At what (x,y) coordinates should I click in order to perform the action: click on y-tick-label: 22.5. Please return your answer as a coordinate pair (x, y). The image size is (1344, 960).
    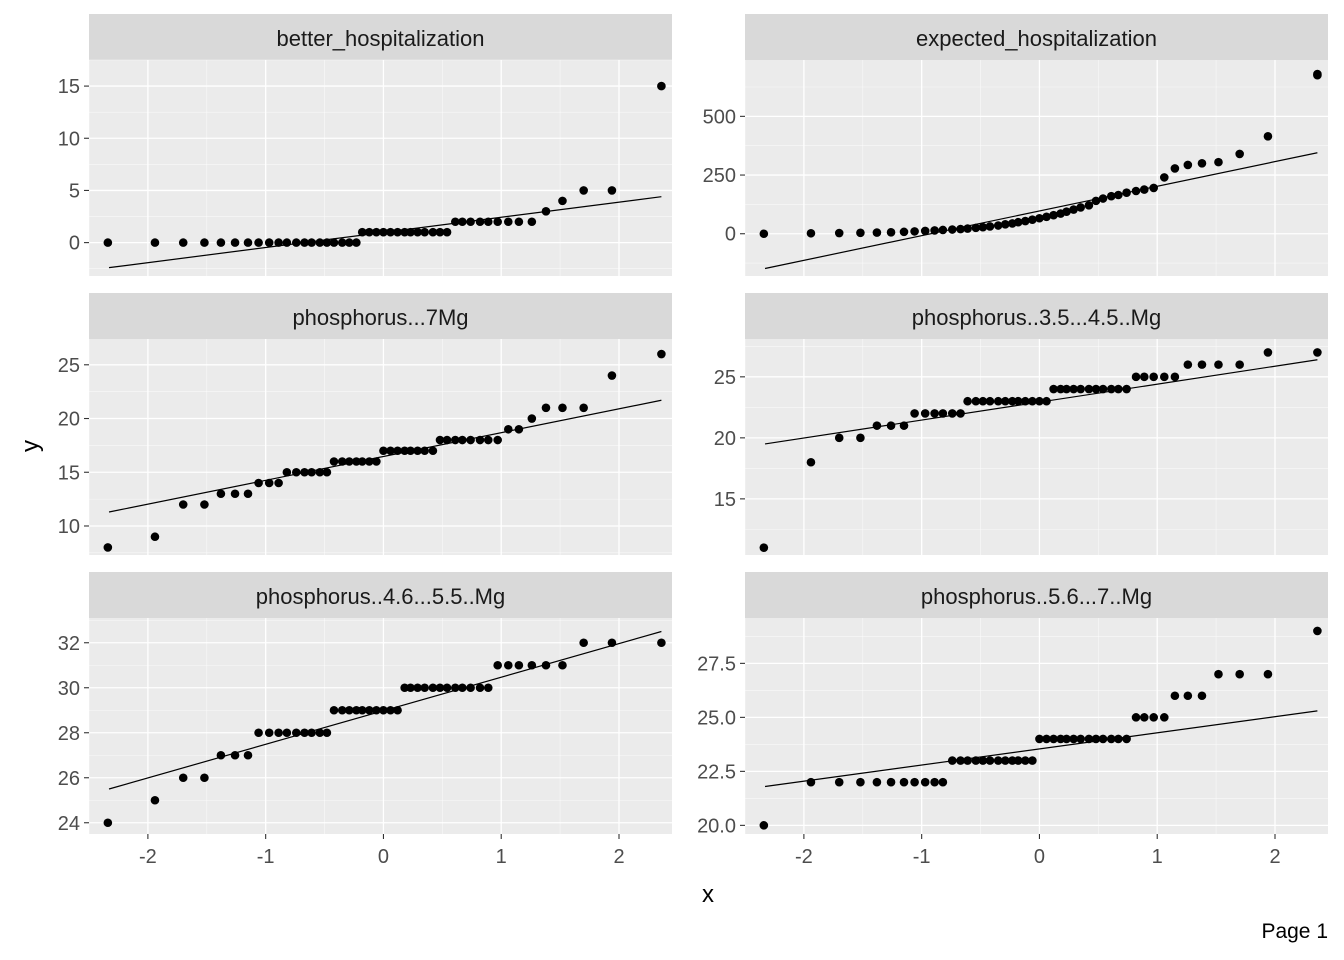
    Looking at the image, I should click on (716, 772).